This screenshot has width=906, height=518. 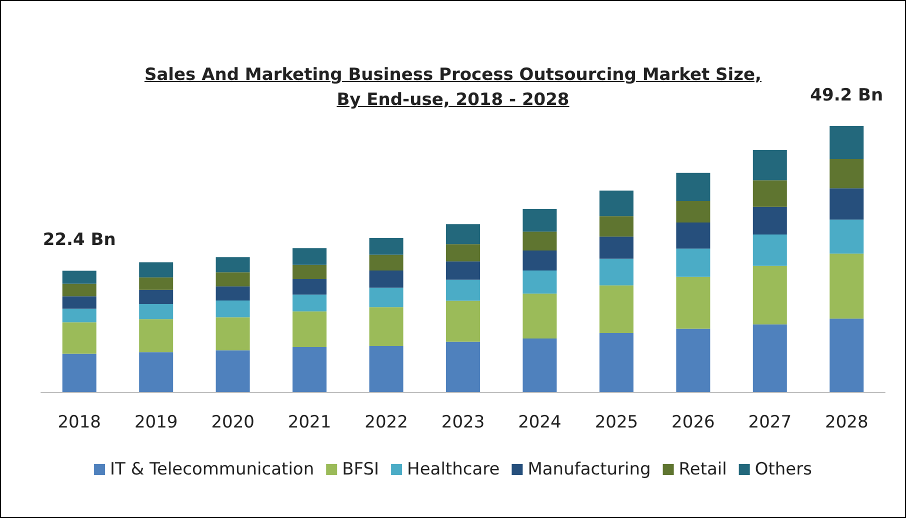 I want to click on x-tick-label: 2026, so click(x=693, y=422).